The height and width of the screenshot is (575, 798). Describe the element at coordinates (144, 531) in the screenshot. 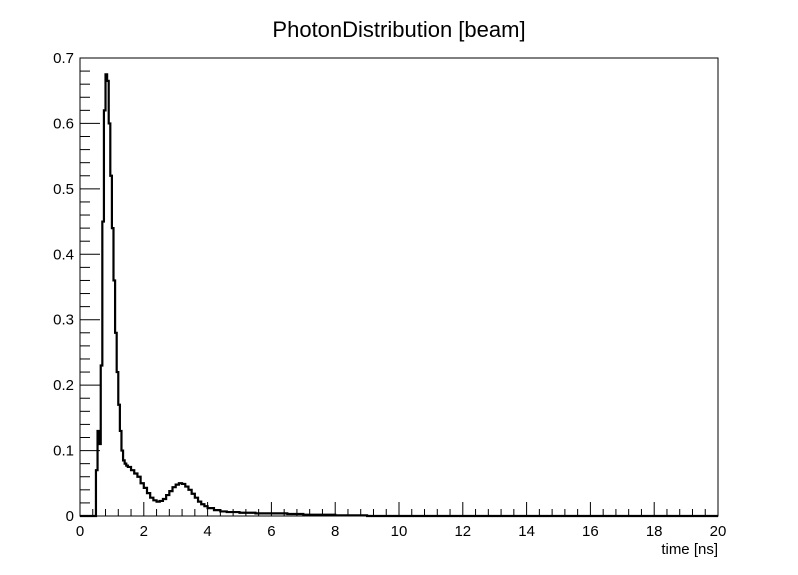

I see `x-tick-label: 2` at that location.